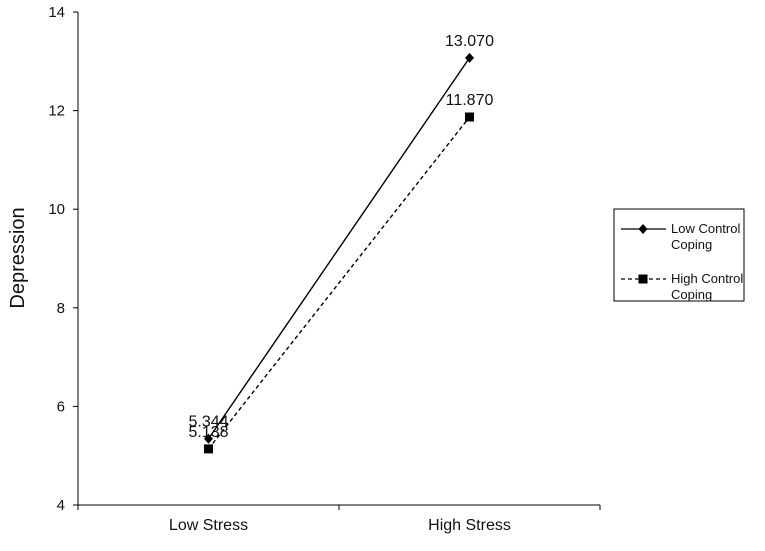 The width and height of the screenshot is (765, 551). I want to click on x-tick-label: Low Stress, so click(208, 525).